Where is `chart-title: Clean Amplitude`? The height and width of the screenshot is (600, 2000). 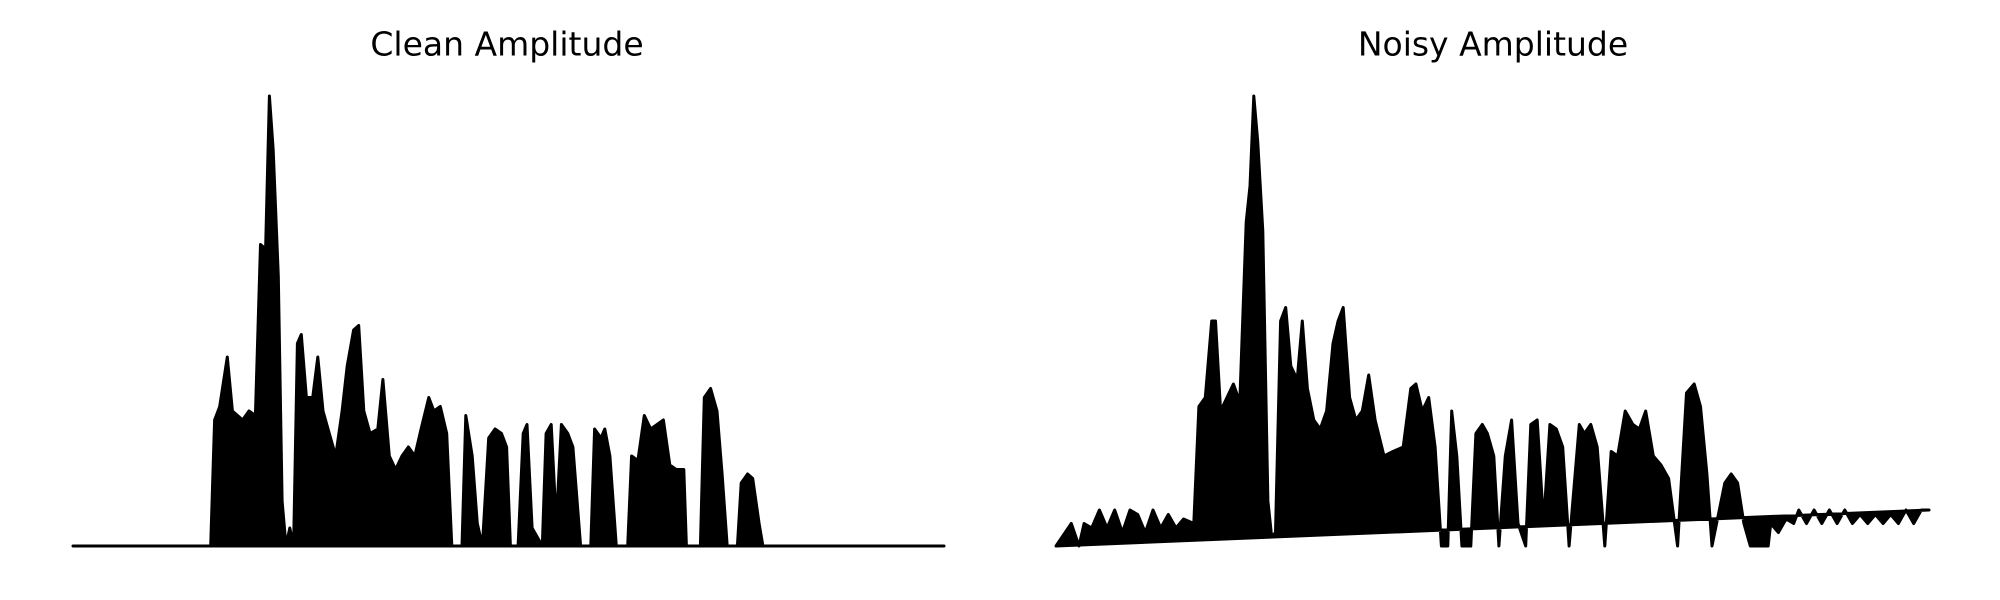 chart-title: Clean Amplitude is located at coordinates (506, 44).